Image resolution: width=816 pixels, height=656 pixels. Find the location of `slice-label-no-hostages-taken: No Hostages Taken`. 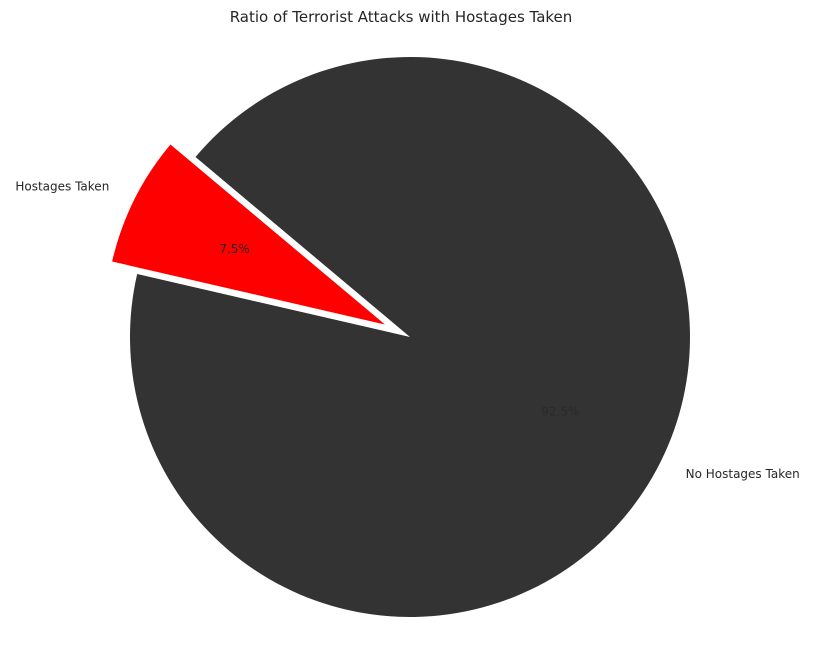

slice-label-no-hostages-taken: No Hostages Taken is located at coordinates (743, 474).